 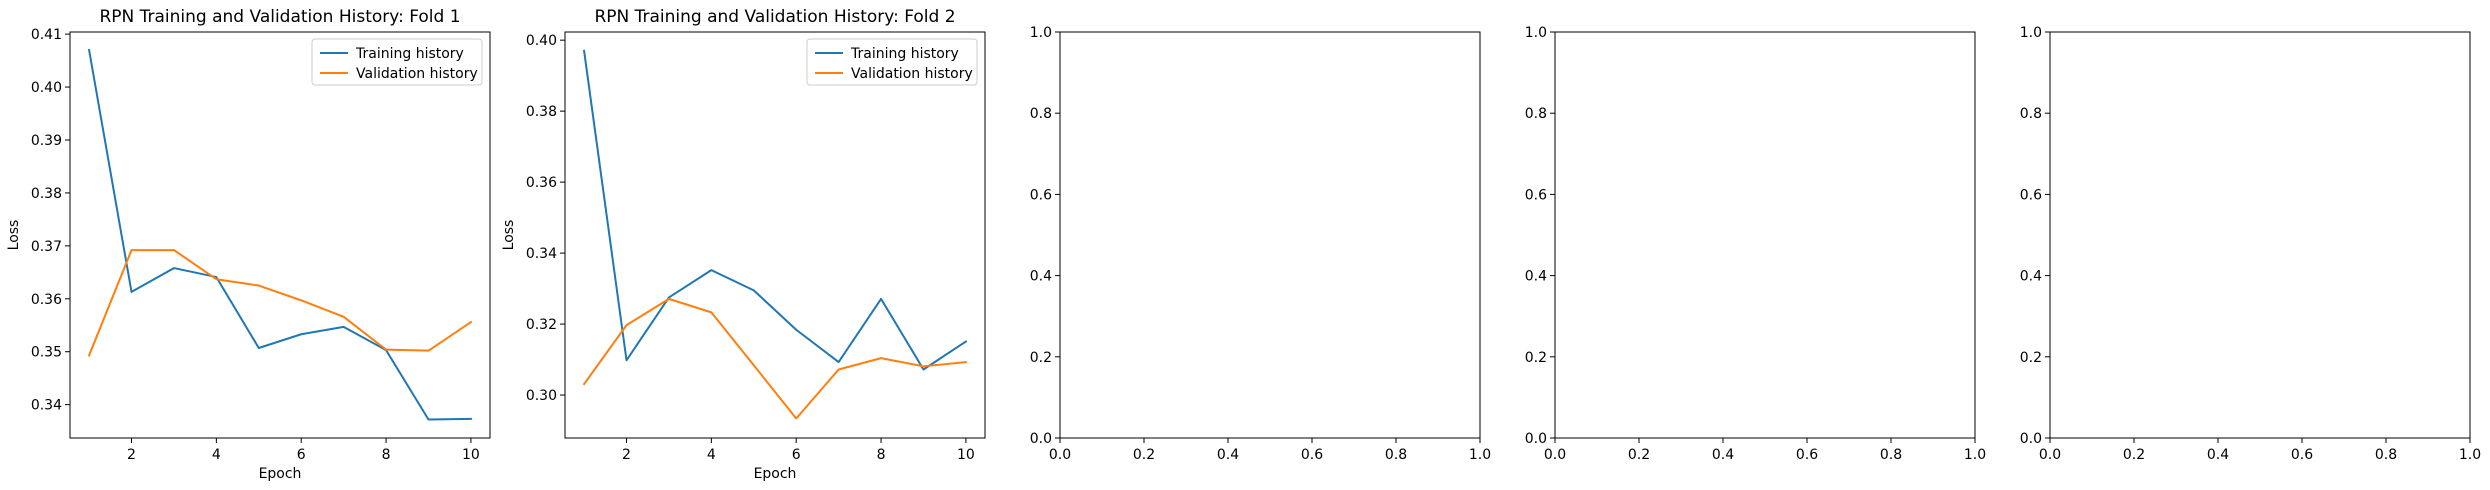 What do you see at coordinates (46, 35) in the screenshot?
I see `y-tick-label: 0.41` at bounding box center [46, 35].